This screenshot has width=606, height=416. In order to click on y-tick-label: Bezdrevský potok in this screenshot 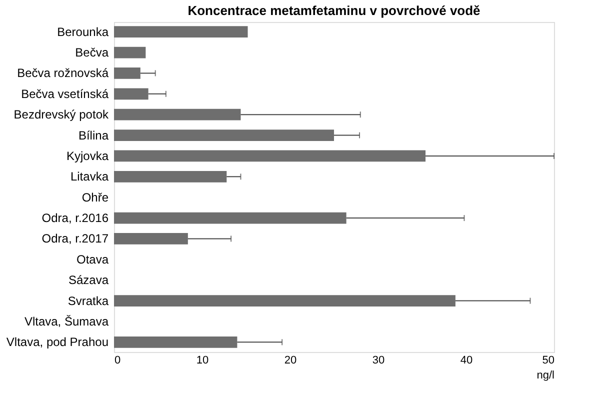, I will do `click(62, 115)`.